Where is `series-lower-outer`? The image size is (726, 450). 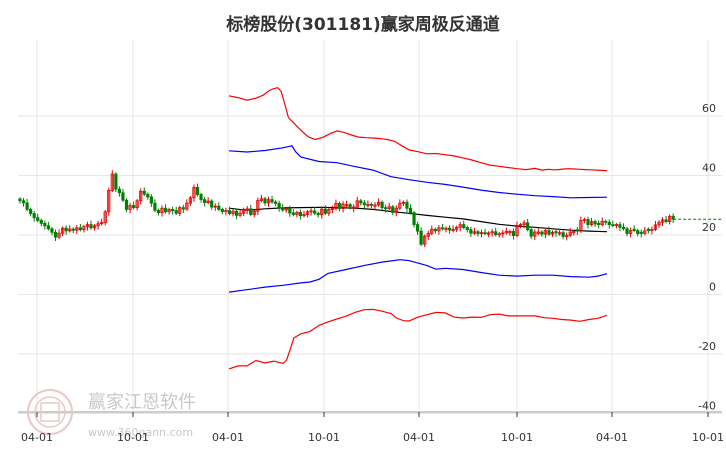 series-lower-outer is located at coordinates (418, 339).